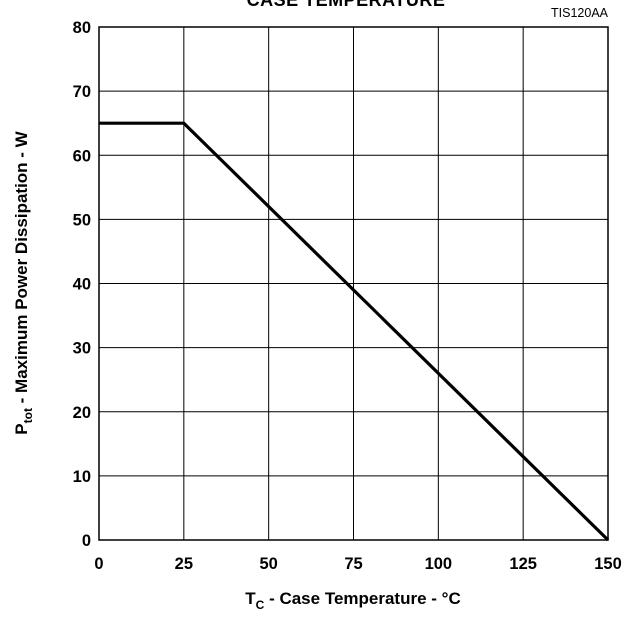  I want to click on x-tick-label: 150, so click(608, 564).